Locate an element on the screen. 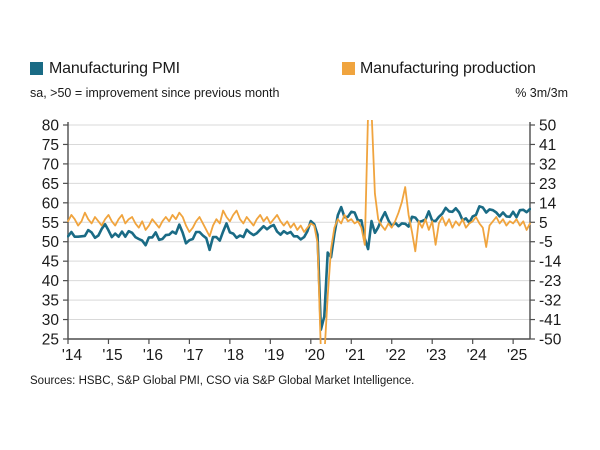 Image resolution: width=600 pixels, height=450 pixels. production-color-swatch is located at coordinates (348, 68).